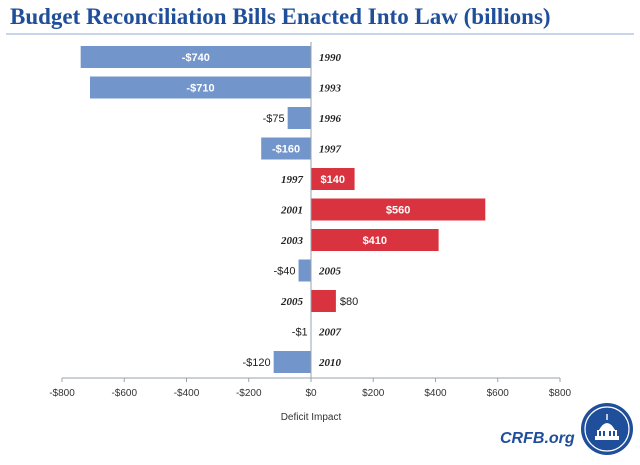  I want to click on category-label-7: 2005, so click(330, 272).